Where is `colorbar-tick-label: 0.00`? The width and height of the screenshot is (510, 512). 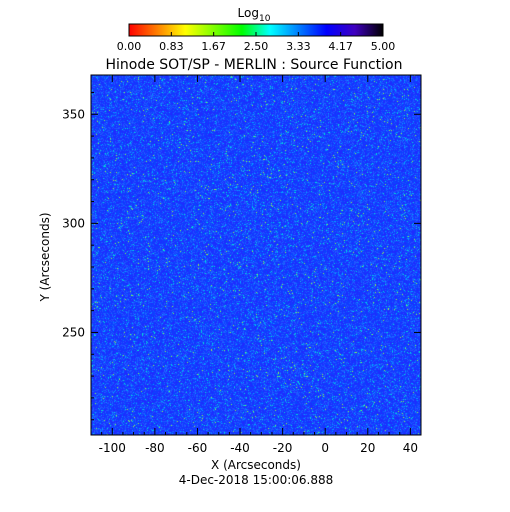 colorbar-tick-label: 0.00 is located at coordinates (129, 46).